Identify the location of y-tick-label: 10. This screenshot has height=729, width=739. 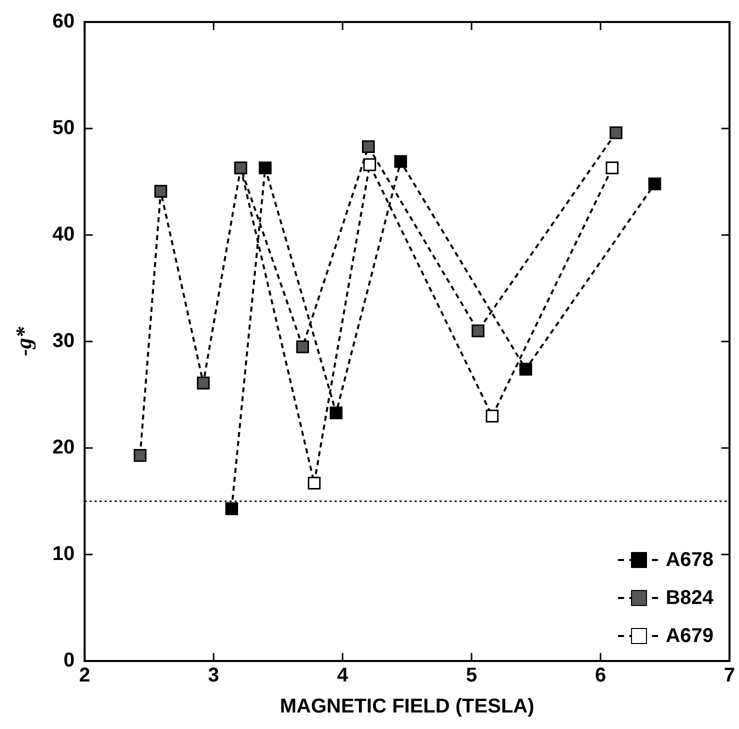
(63, 554).